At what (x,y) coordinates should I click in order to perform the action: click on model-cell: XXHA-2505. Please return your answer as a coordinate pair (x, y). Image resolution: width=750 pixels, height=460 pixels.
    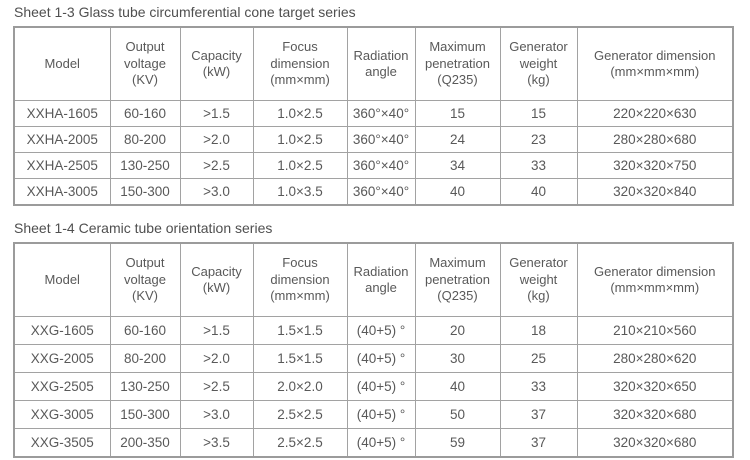
    Looking at the image, I should click on (62, 165).